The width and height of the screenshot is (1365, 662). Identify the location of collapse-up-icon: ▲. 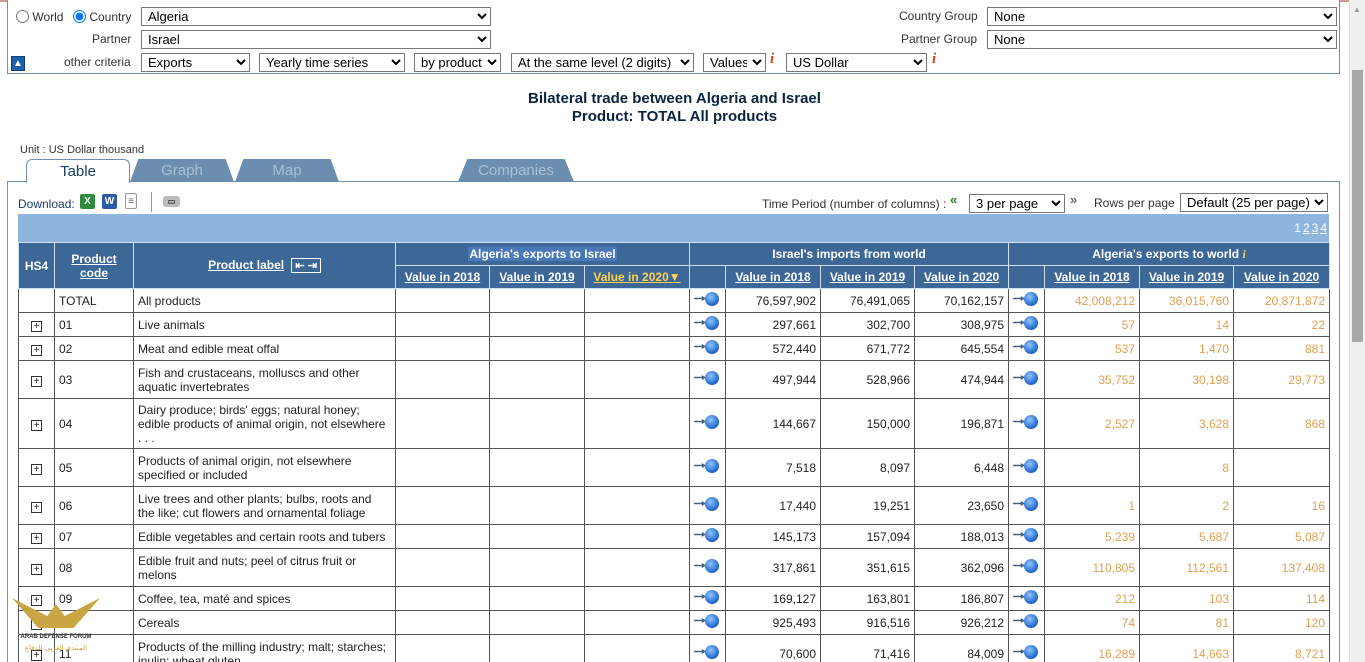
(18, 63).